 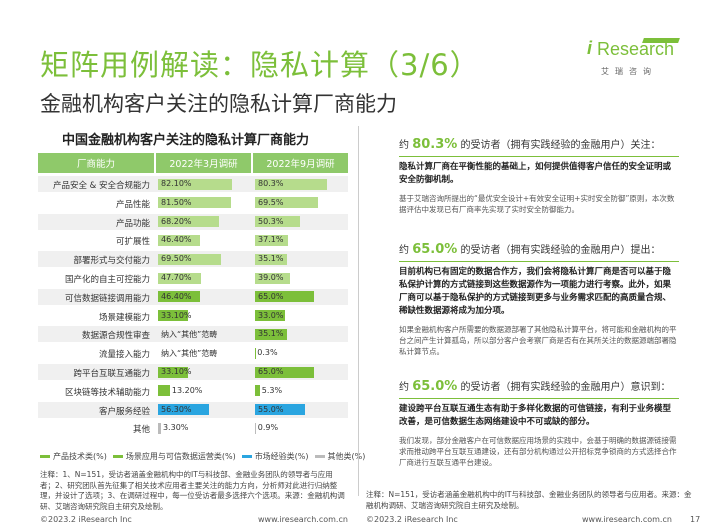 I want to click on row-label: 其他, so click(x=141, y=430).